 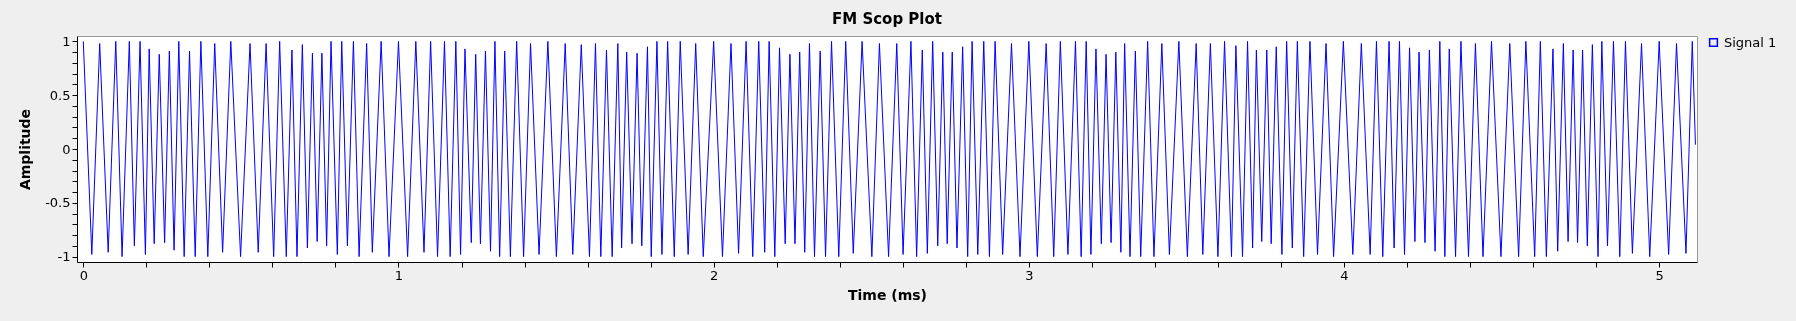 What do you see at coordinates (399, 275) in the screenshot?
I see `x-tick-label: 1` at bounding box center [399, 275].